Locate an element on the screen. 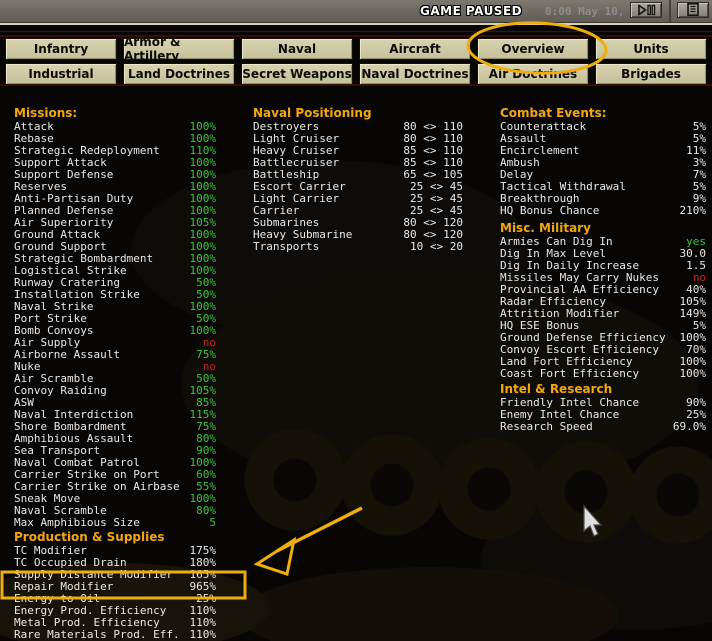  tab: Air Doctrines is located at coordinates (533, 74).